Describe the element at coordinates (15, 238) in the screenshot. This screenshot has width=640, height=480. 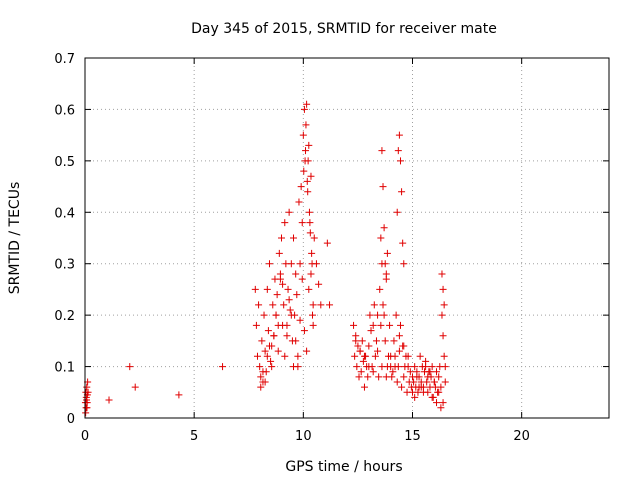
I see `y-axis-label: SRMTID / TECUs` at that location.